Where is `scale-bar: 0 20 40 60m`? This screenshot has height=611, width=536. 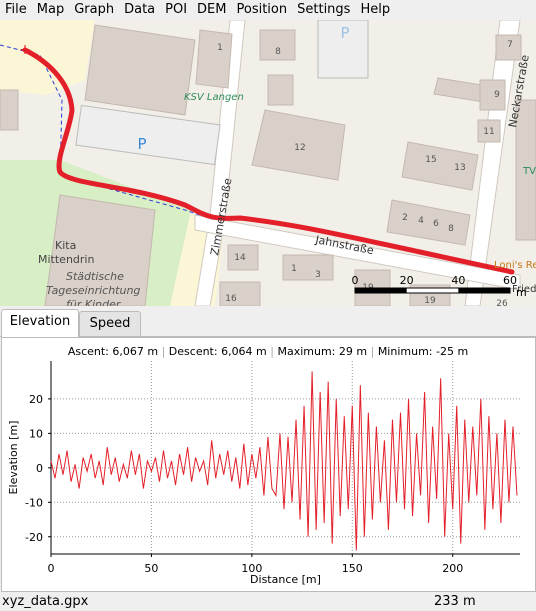 scale-bar: 0 20 40 60m is located at coordinates (439, 286).